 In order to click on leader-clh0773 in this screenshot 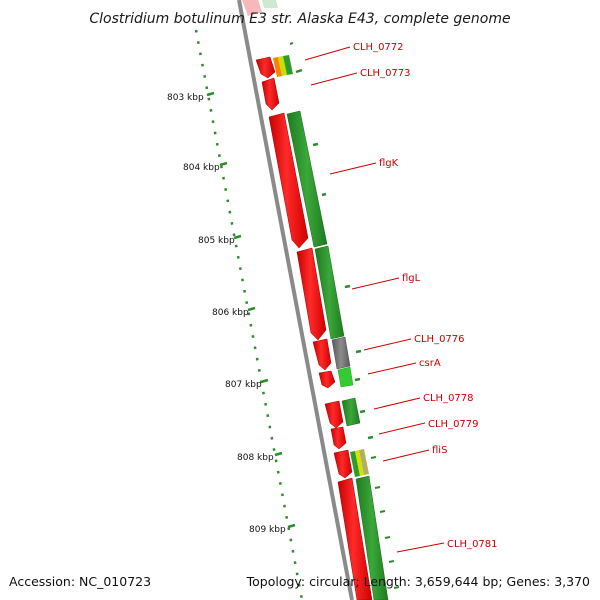, I will do `click(334, 79)`.